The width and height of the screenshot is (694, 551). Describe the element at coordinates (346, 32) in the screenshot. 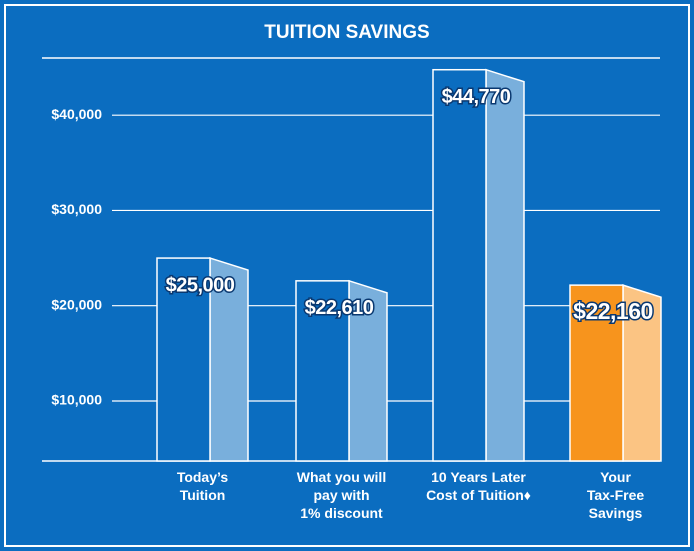

I see `chart-title: TUITION SAVINGS` at that location.